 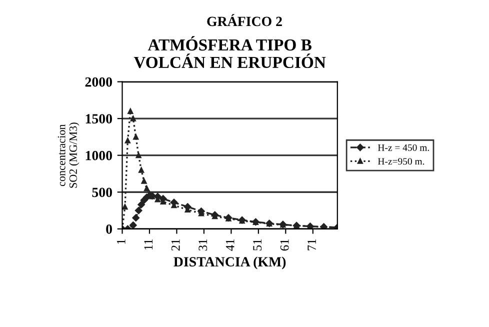 I want to click on x-tick-label: 51, so click(x=257, y=244).